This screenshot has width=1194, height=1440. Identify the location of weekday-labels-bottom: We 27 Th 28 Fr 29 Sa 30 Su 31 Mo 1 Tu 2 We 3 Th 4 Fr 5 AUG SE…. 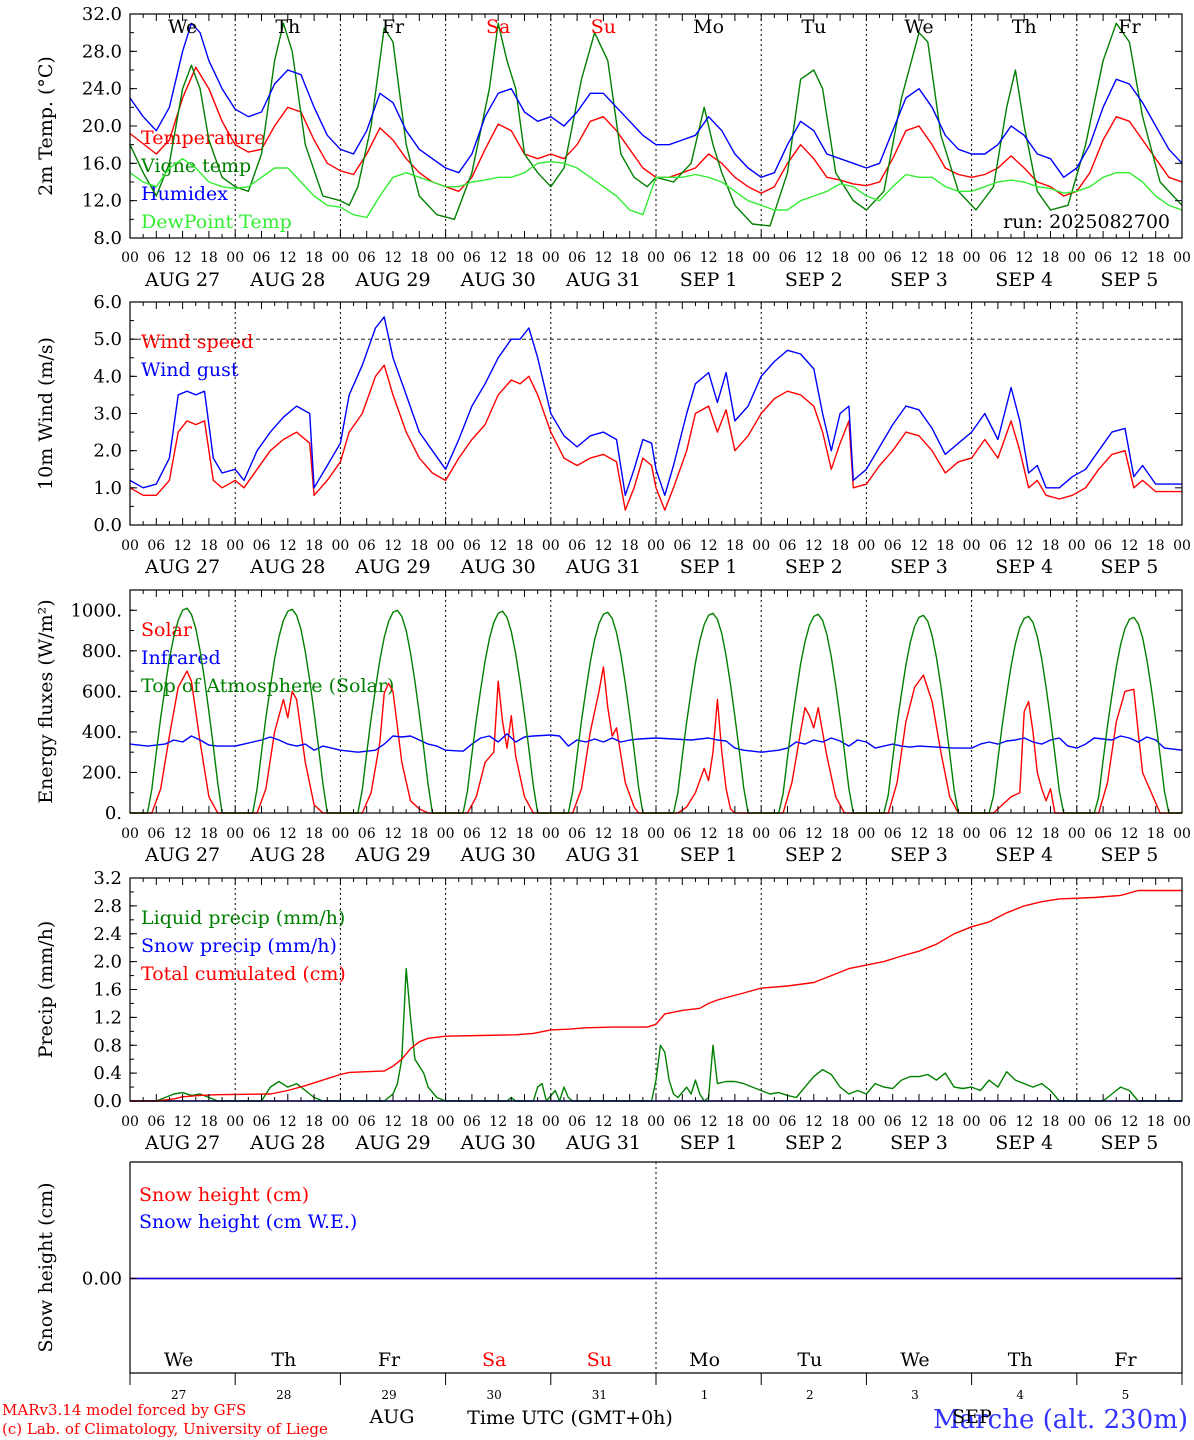
(650, 1388).